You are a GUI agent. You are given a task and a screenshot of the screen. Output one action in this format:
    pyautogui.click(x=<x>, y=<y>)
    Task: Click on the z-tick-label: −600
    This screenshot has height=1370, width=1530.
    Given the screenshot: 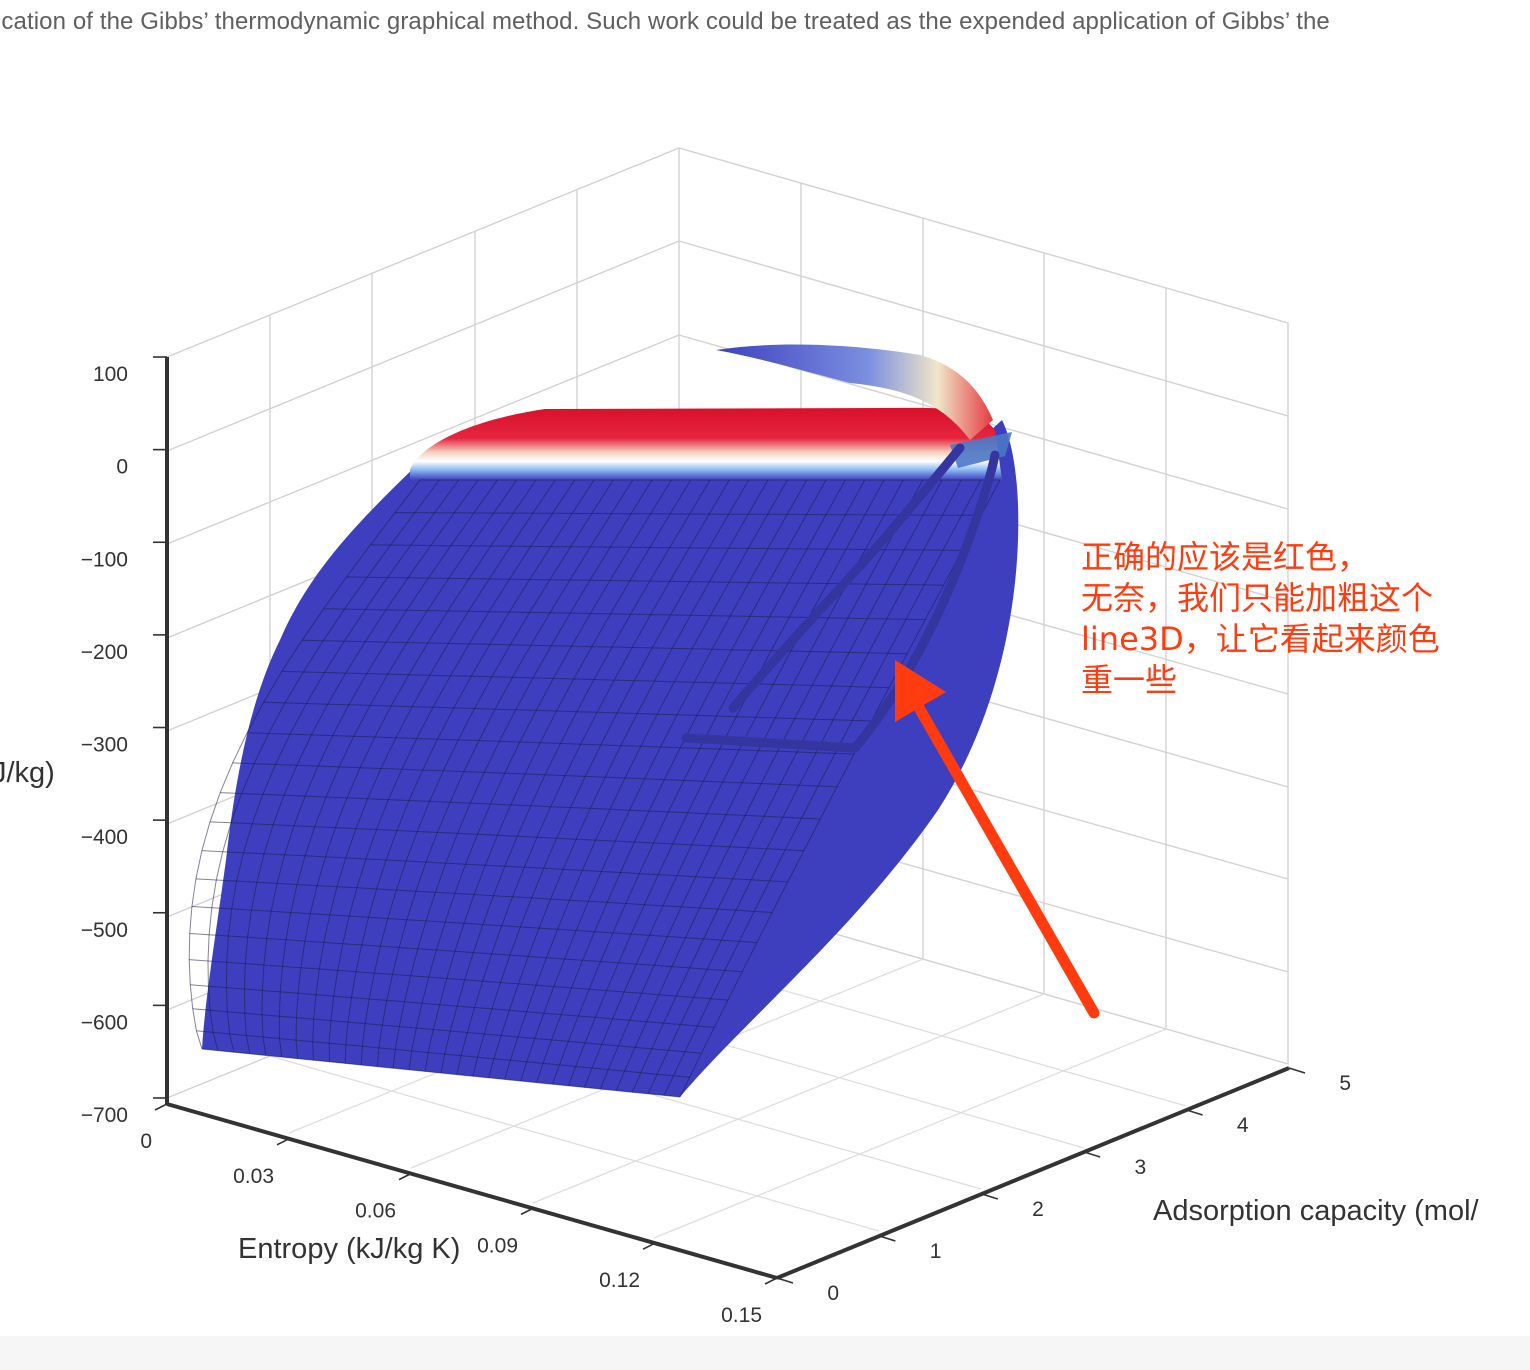 What is the action you would take?
    pyautogui.click(x=104, y=1022)
    